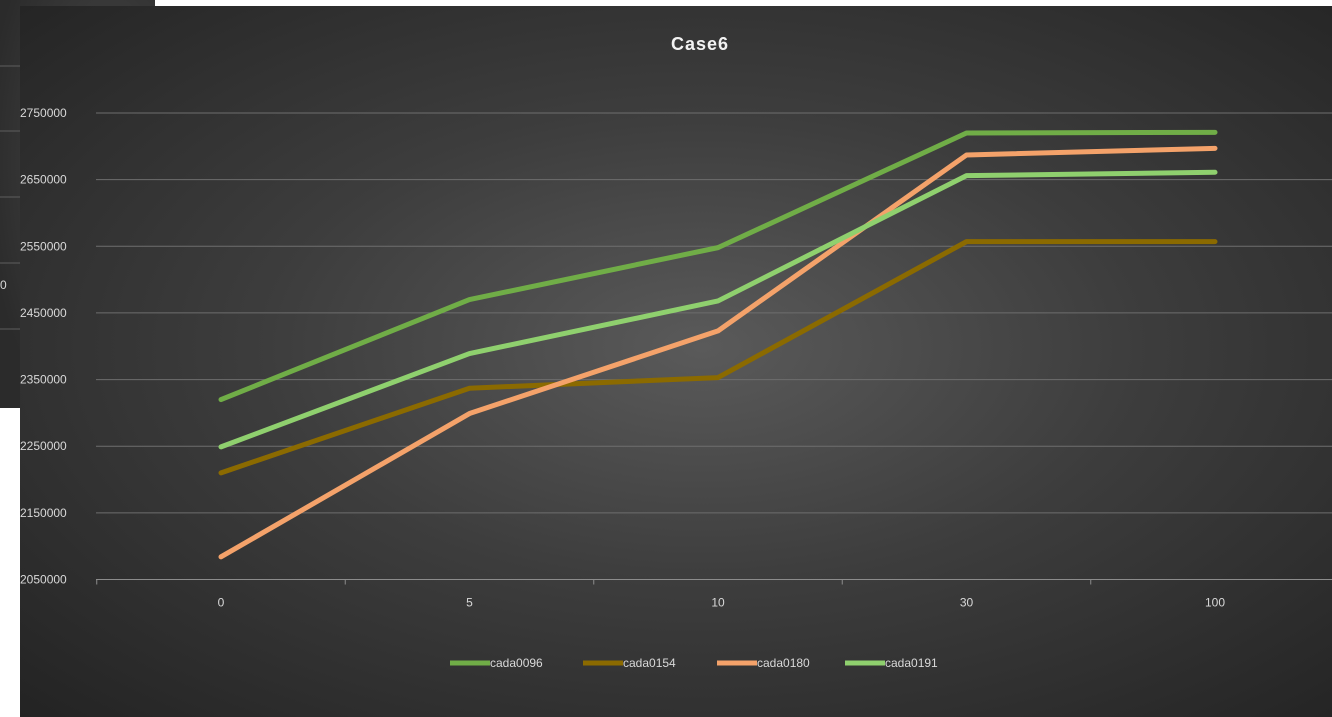 This screenshot has width=1332, height=717. I want to click on y-tick-label: 2450000, so click(43, 313).